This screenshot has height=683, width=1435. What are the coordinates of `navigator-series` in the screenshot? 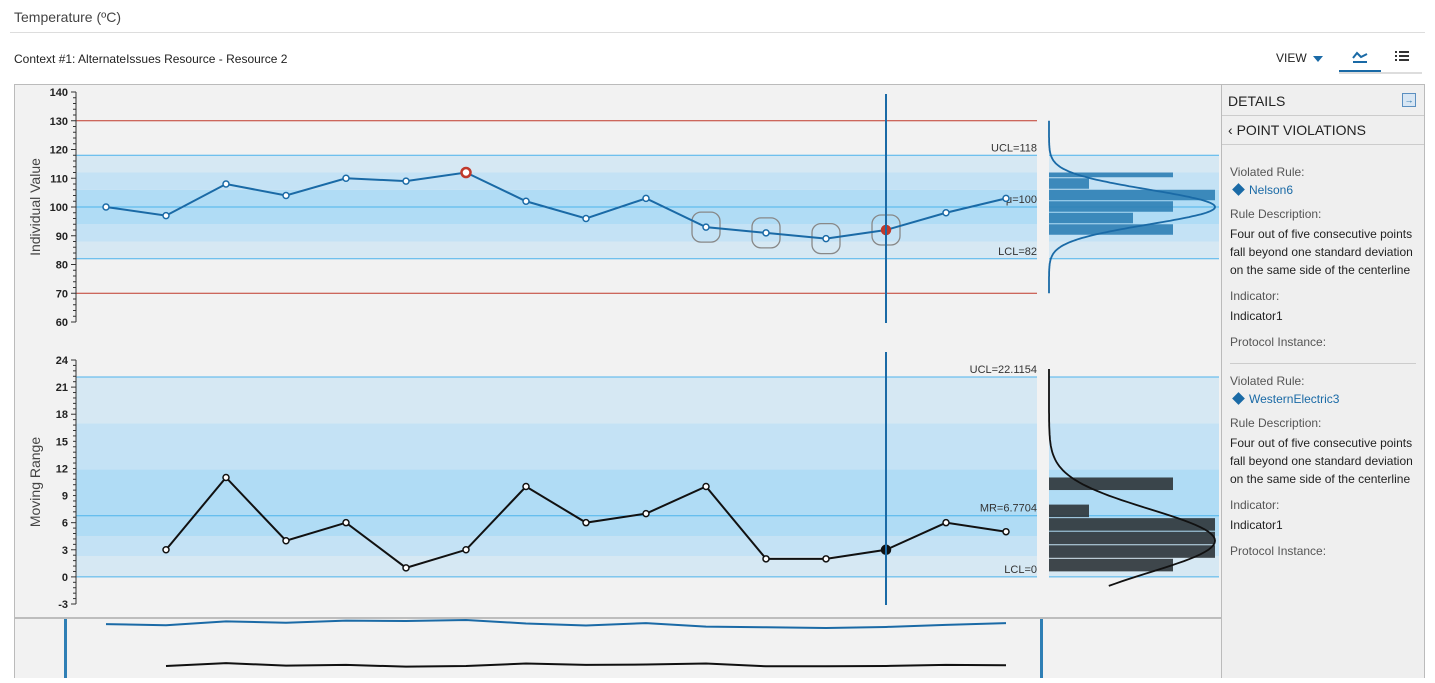 It's located at (586, 665).